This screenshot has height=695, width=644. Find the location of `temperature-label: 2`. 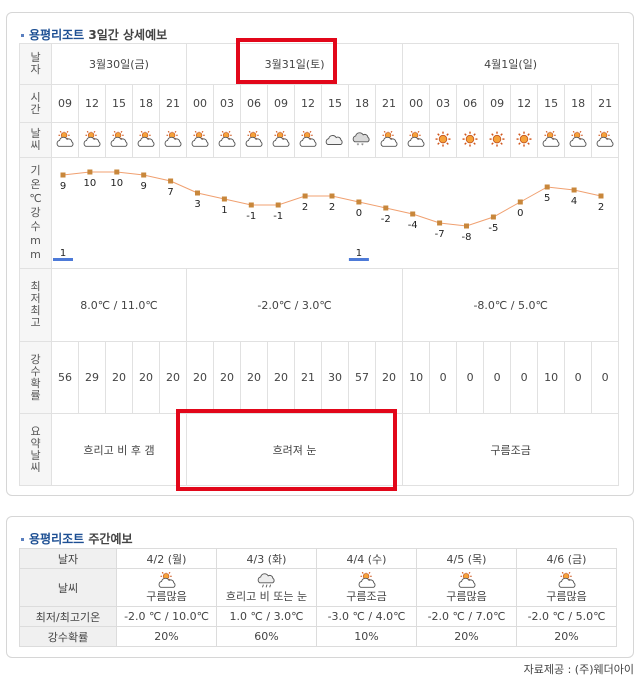

temperature-label: 2 is located at coordinates (305, 207).